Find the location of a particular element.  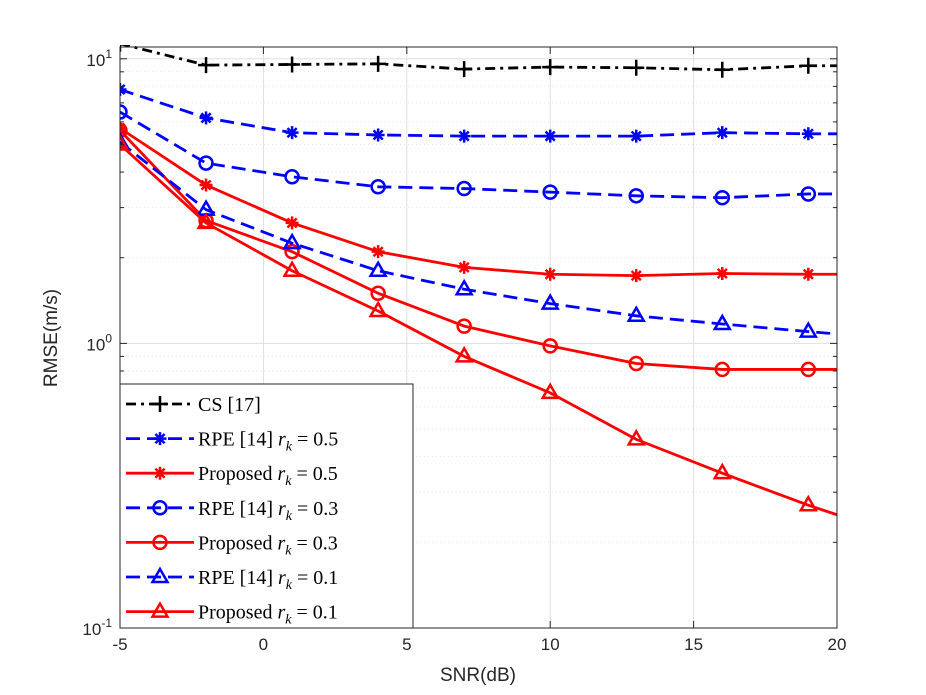

legend-box is located at coordinates (266, 506).